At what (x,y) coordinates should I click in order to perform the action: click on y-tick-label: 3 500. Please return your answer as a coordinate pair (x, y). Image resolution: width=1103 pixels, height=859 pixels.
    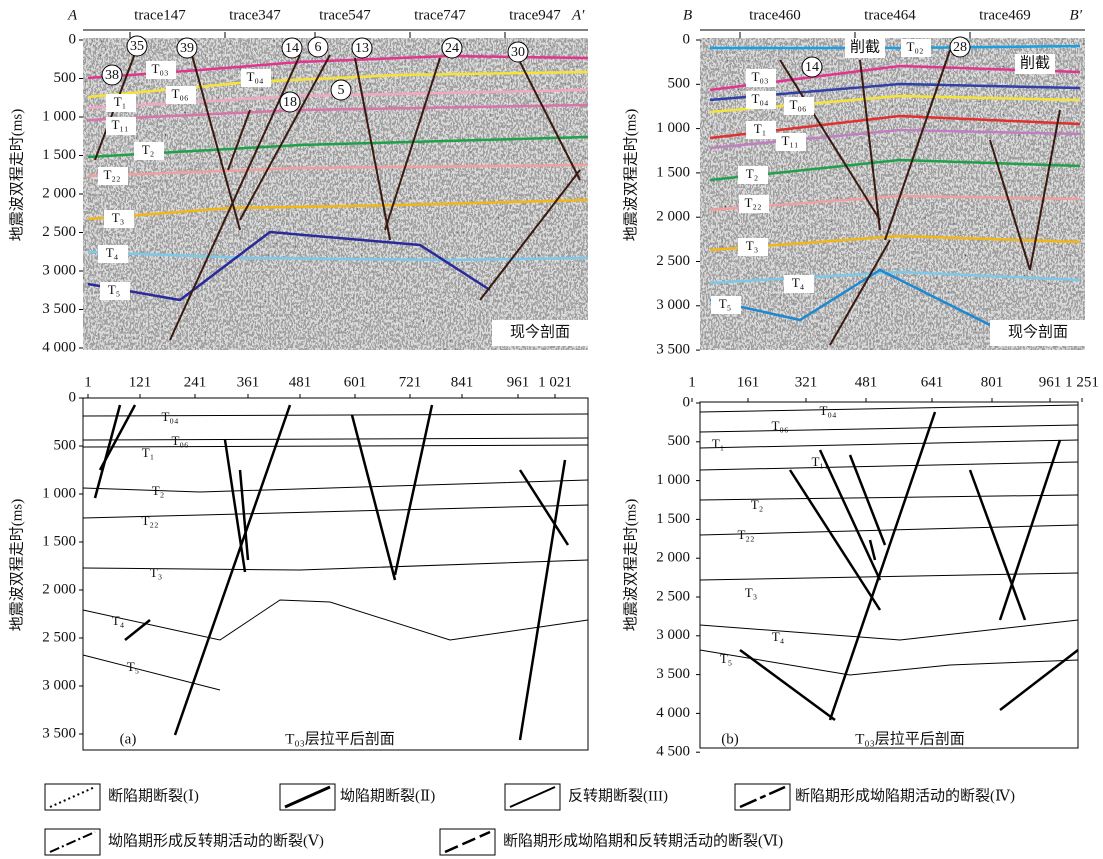
    Looking at the image, I should click on (59, 309).